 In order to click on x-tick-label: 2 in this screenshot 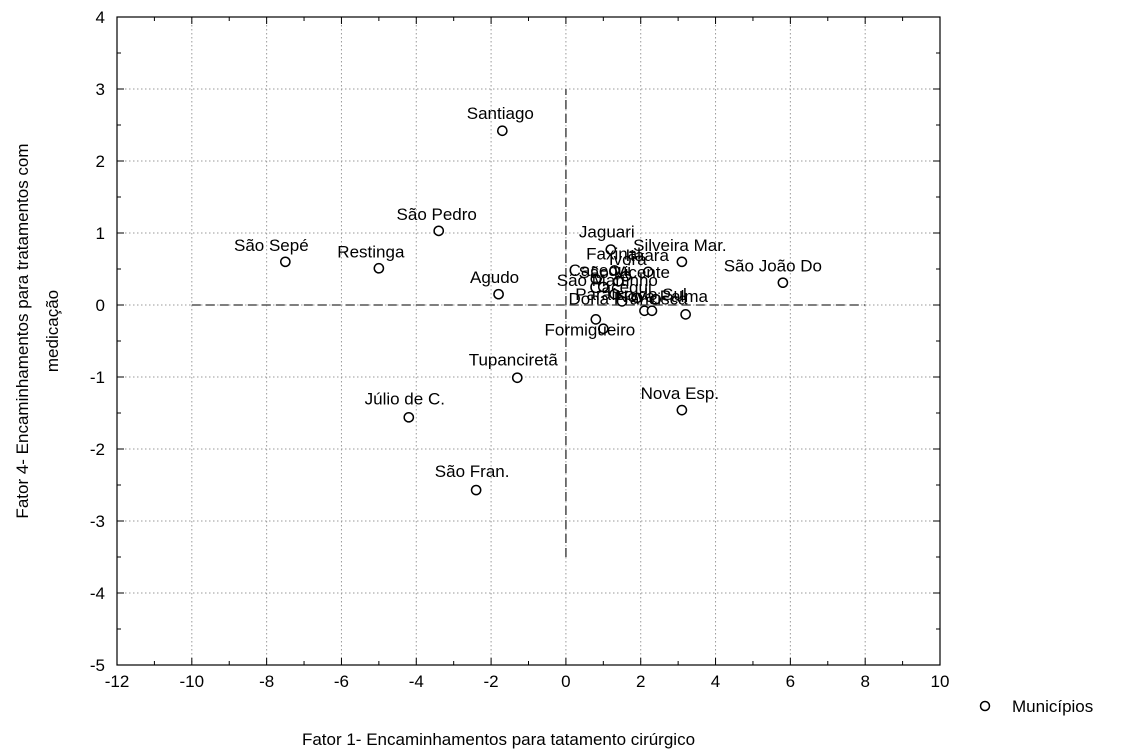, I will do `click(640, 681)`.